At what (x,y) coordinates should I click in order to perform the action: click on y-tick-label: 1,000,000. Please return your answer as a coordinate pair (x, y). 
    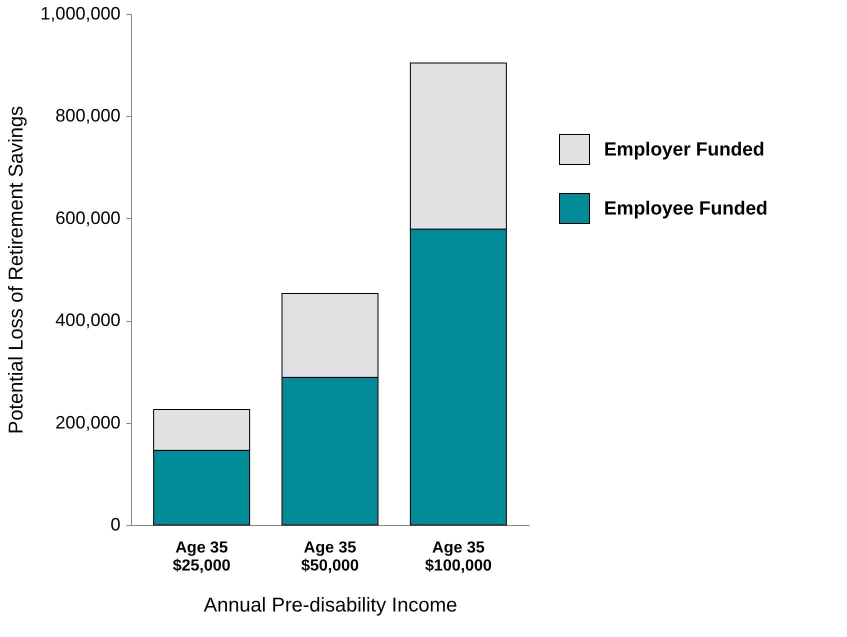
    Looking at the image, I should click on (80, 14).